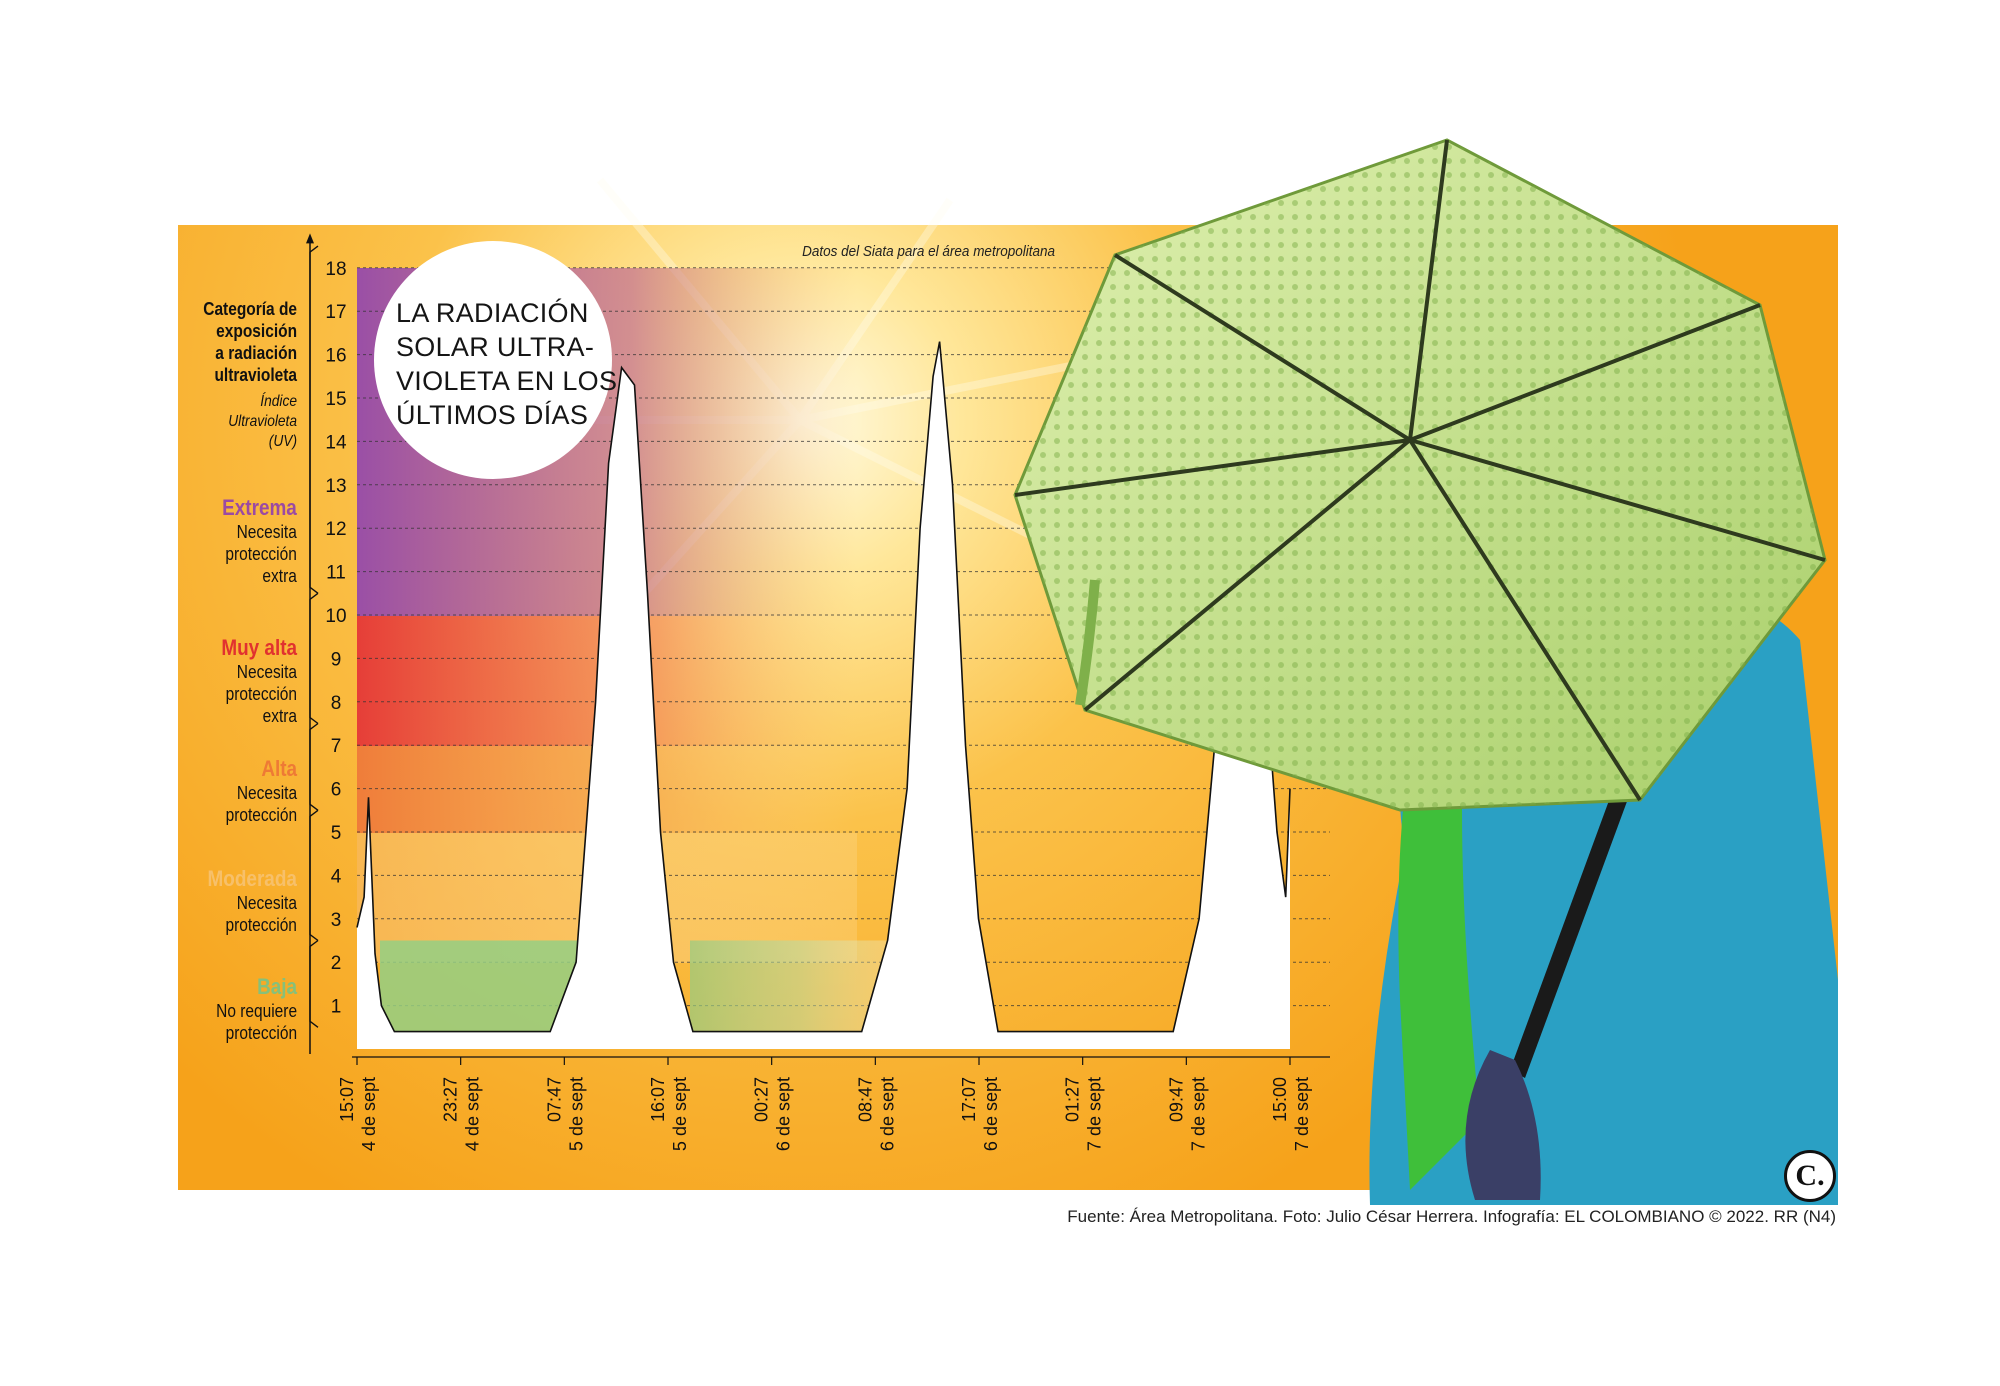  I want to click on y-tick-label: 4, so click(336, 876).